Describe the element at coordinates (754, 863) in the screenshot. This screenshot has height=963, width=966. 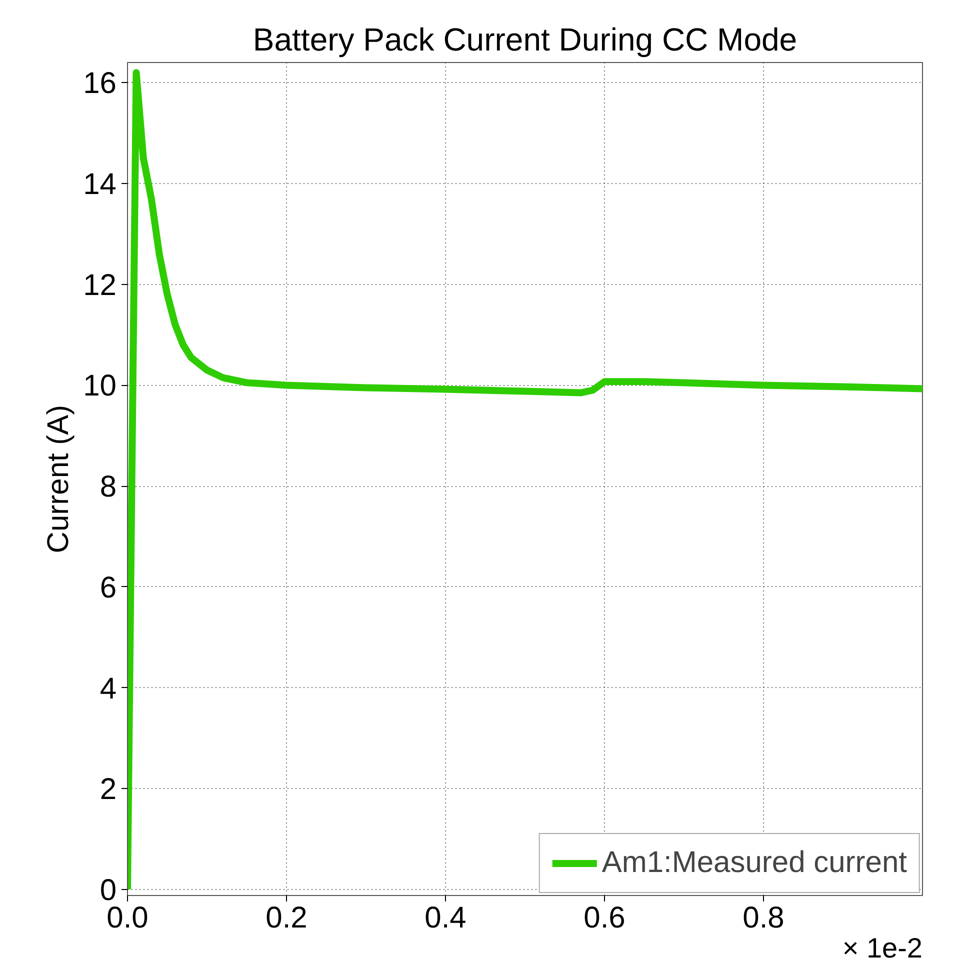
I see `legend-label: Am1:Measured current` at that location.